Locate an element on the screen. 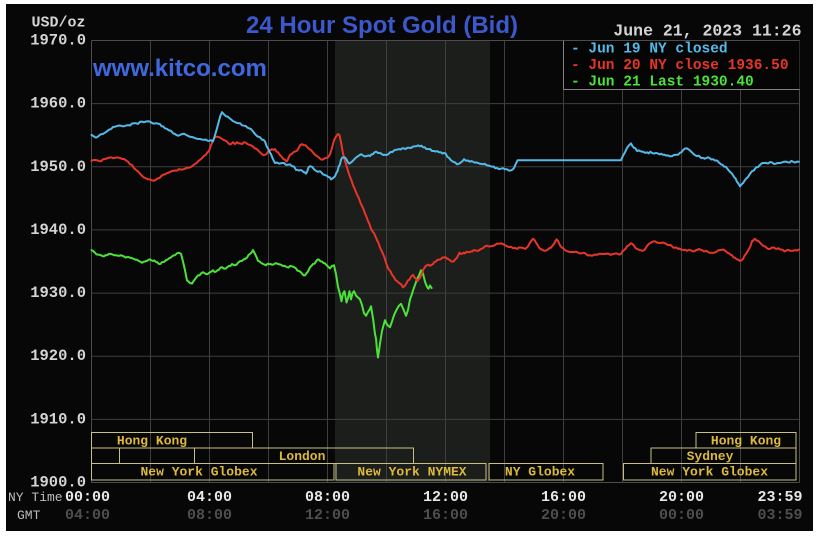 Image resolution: width=820 pixels, height=537 pixels. svg-text: June 21, 2023 11:26 is located at coordinates (707, 31).